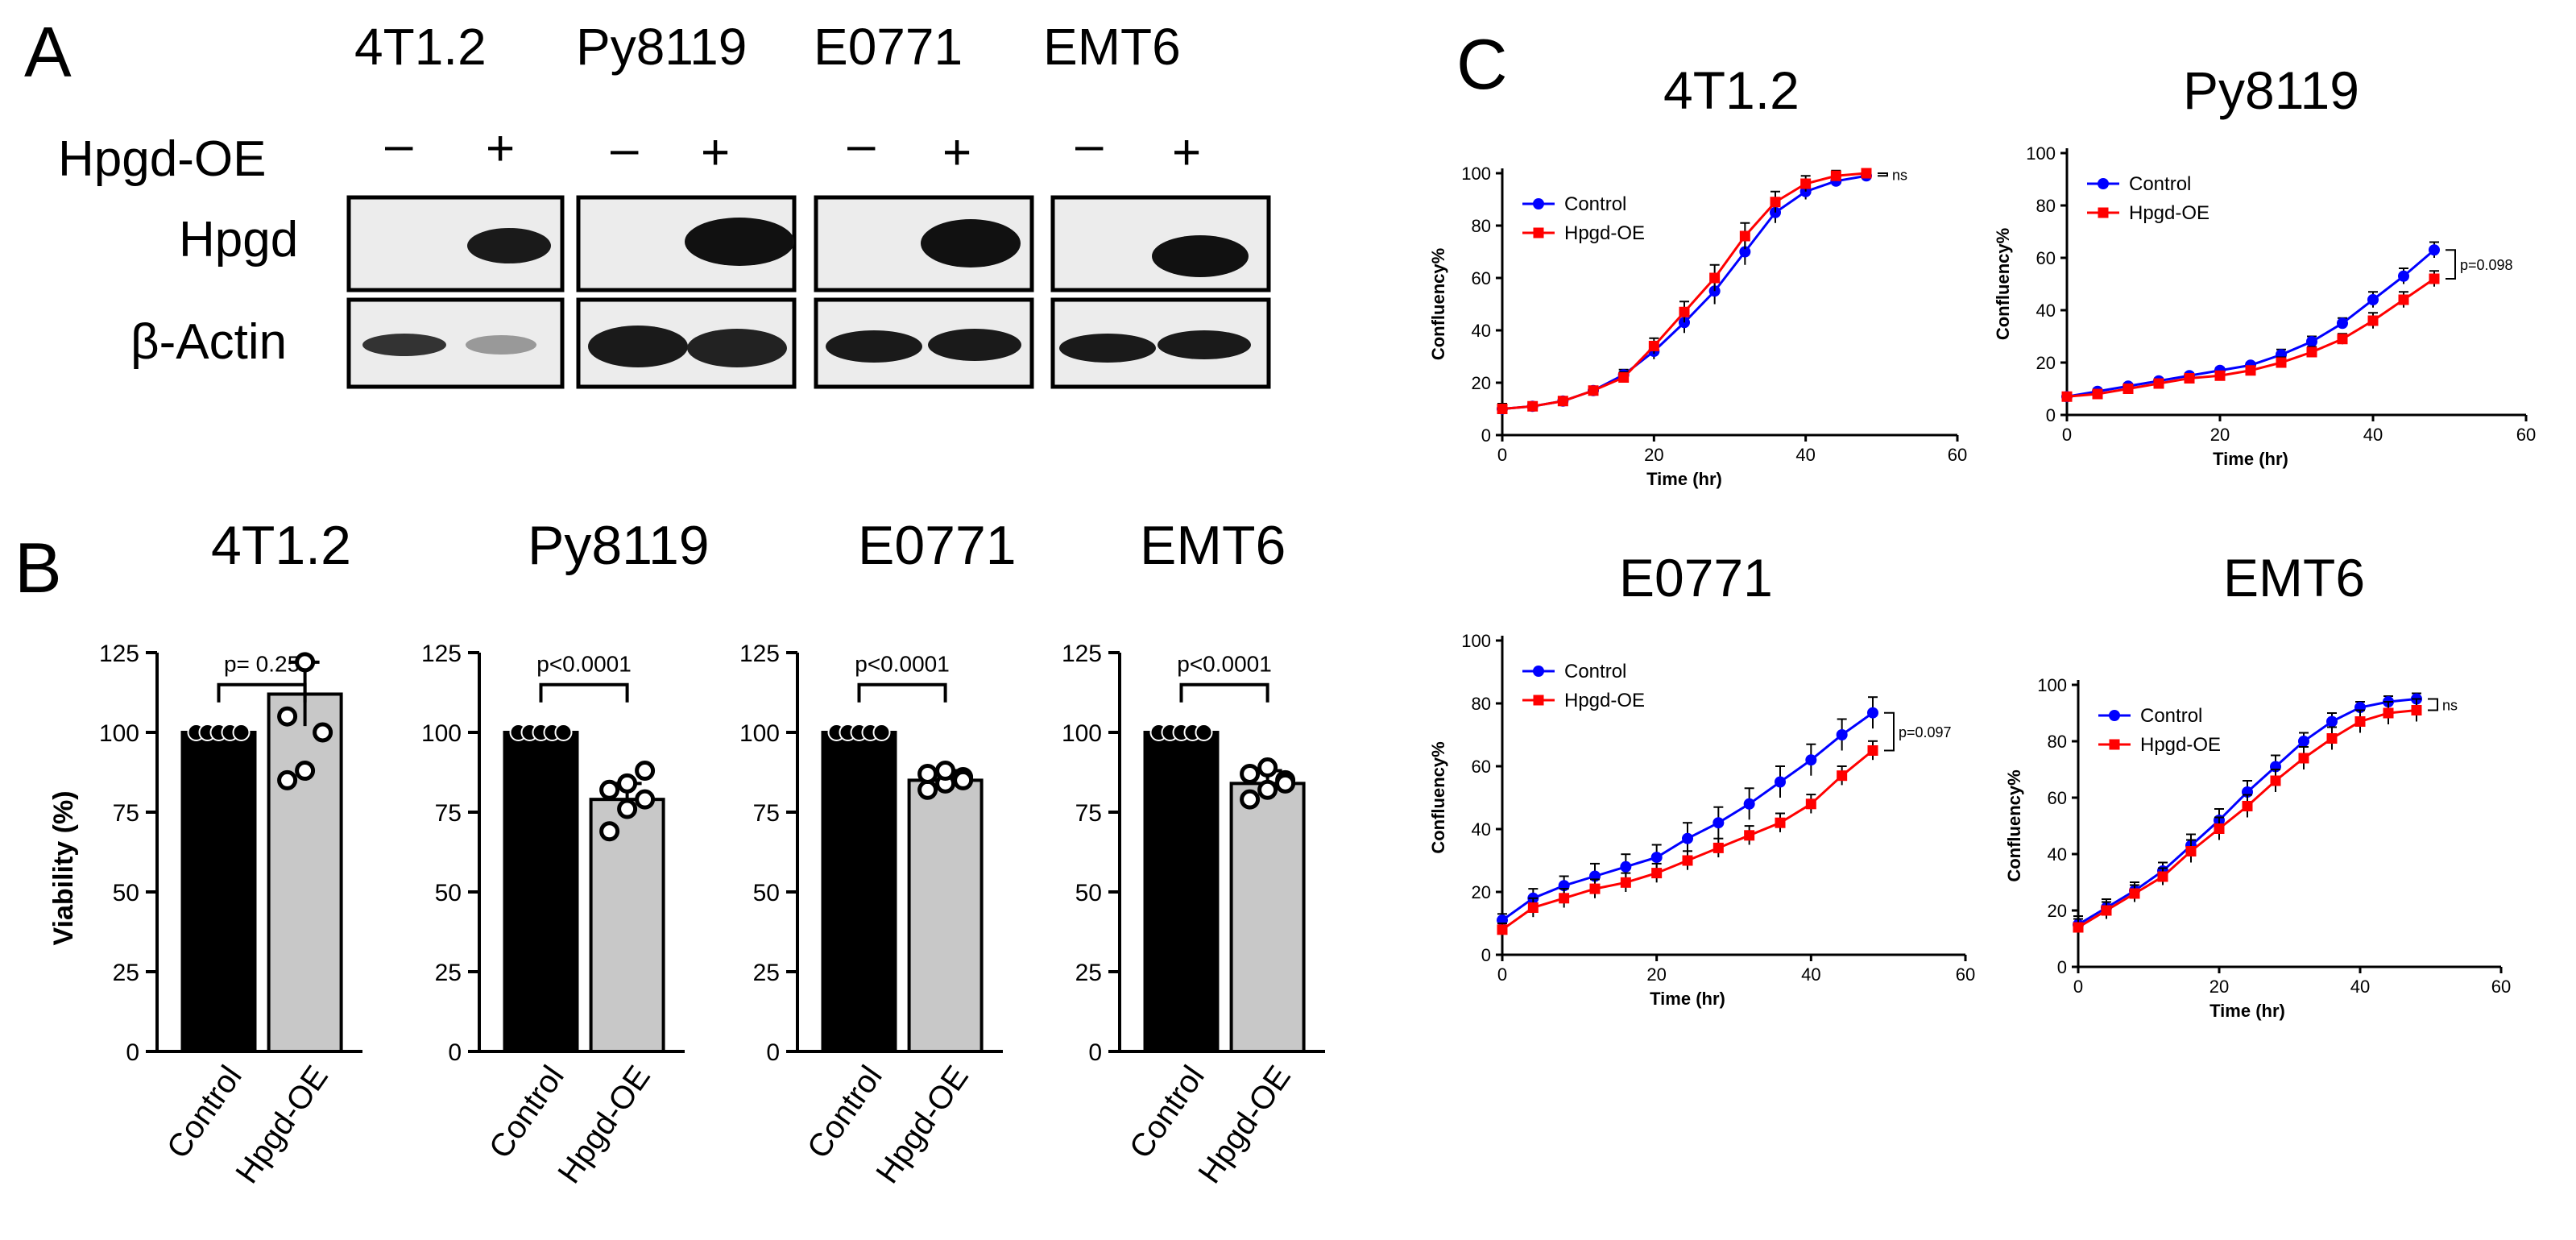 Image resolution: width=2576 pixels, height=1240 pixels. What do you see at coordinates (638, 346) in the screenshot?
I see `band-actin-py8119-ctrl` at bounding box center [638, 346].